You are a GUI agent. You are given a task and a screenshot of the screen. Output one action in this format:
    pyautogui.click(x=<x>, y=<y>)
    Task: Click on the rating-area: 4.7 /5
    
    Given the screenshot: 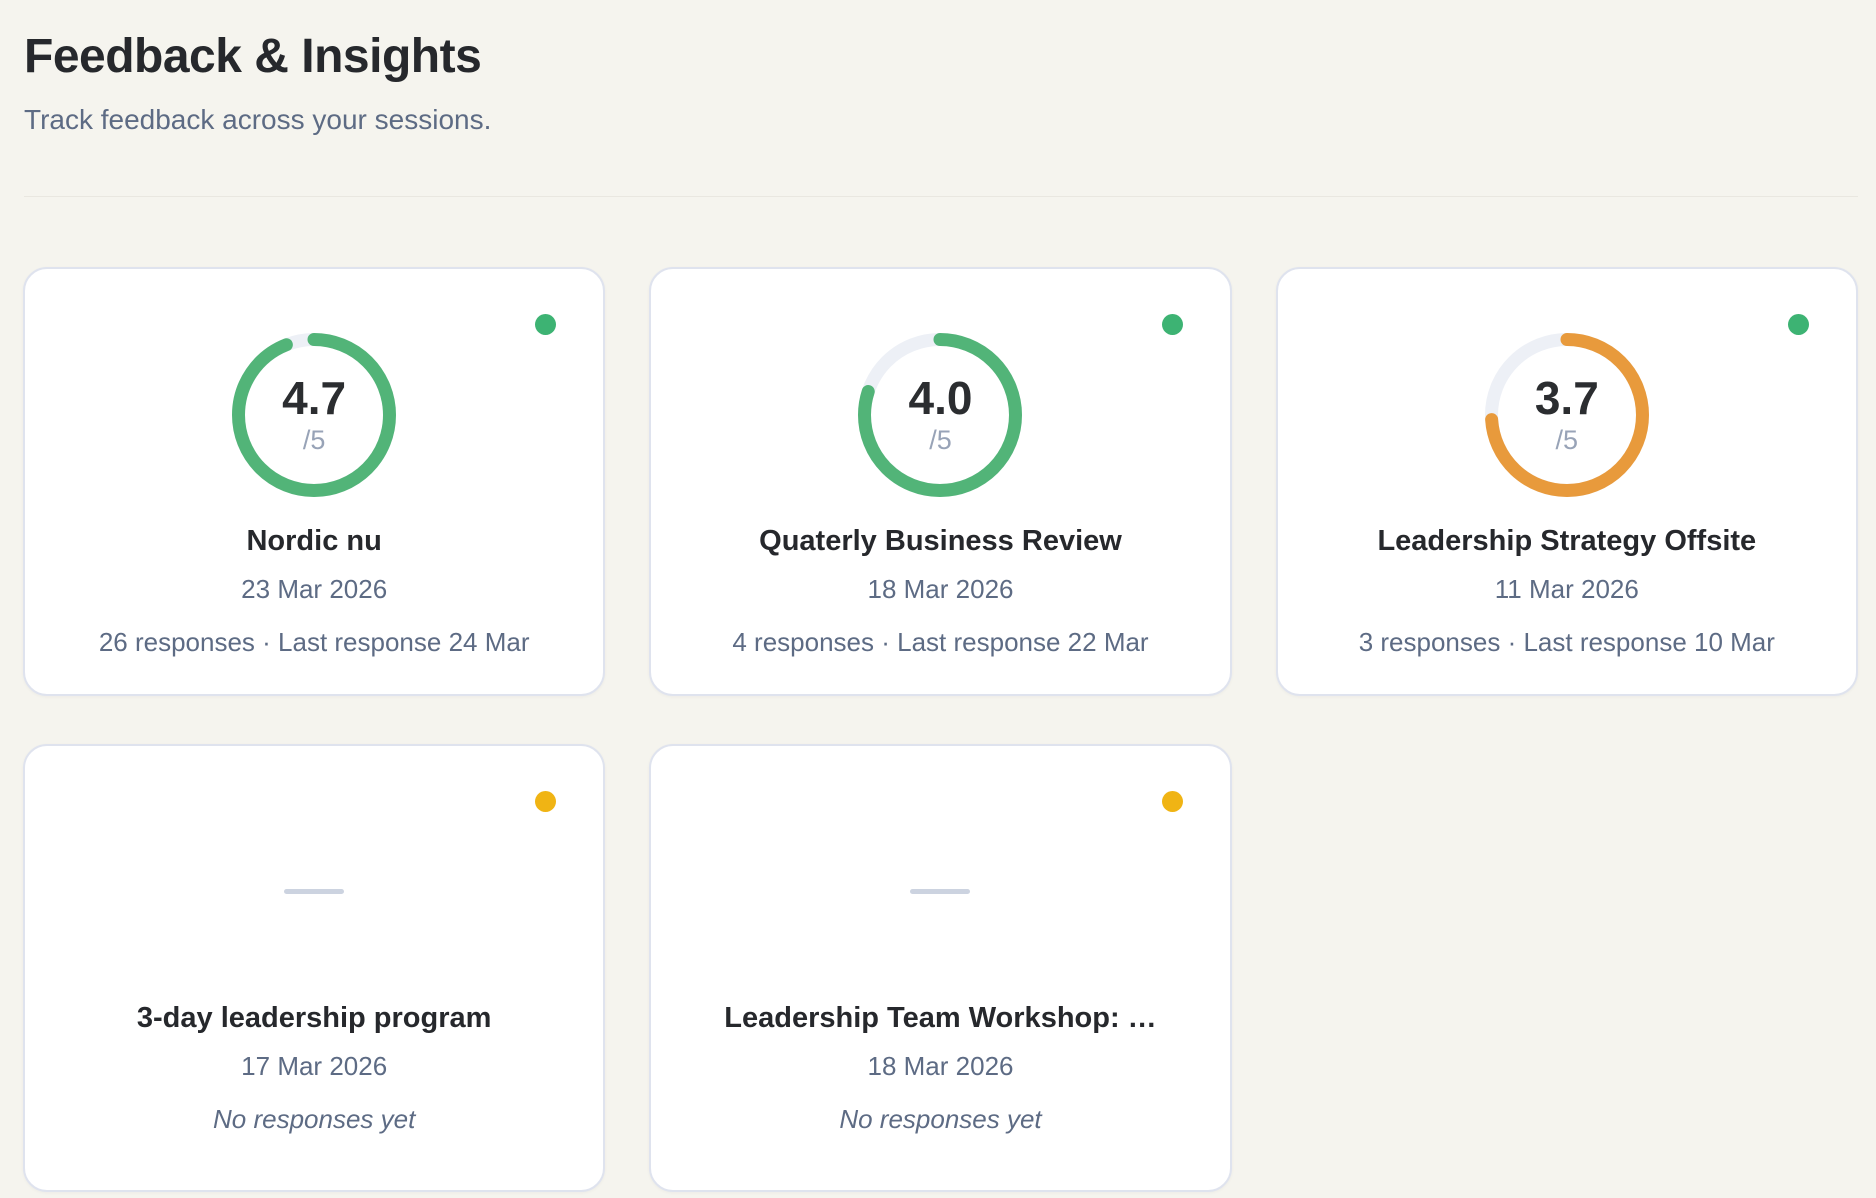 What is the action you would take?
    pyautogui.click(x=314, y=414)
    